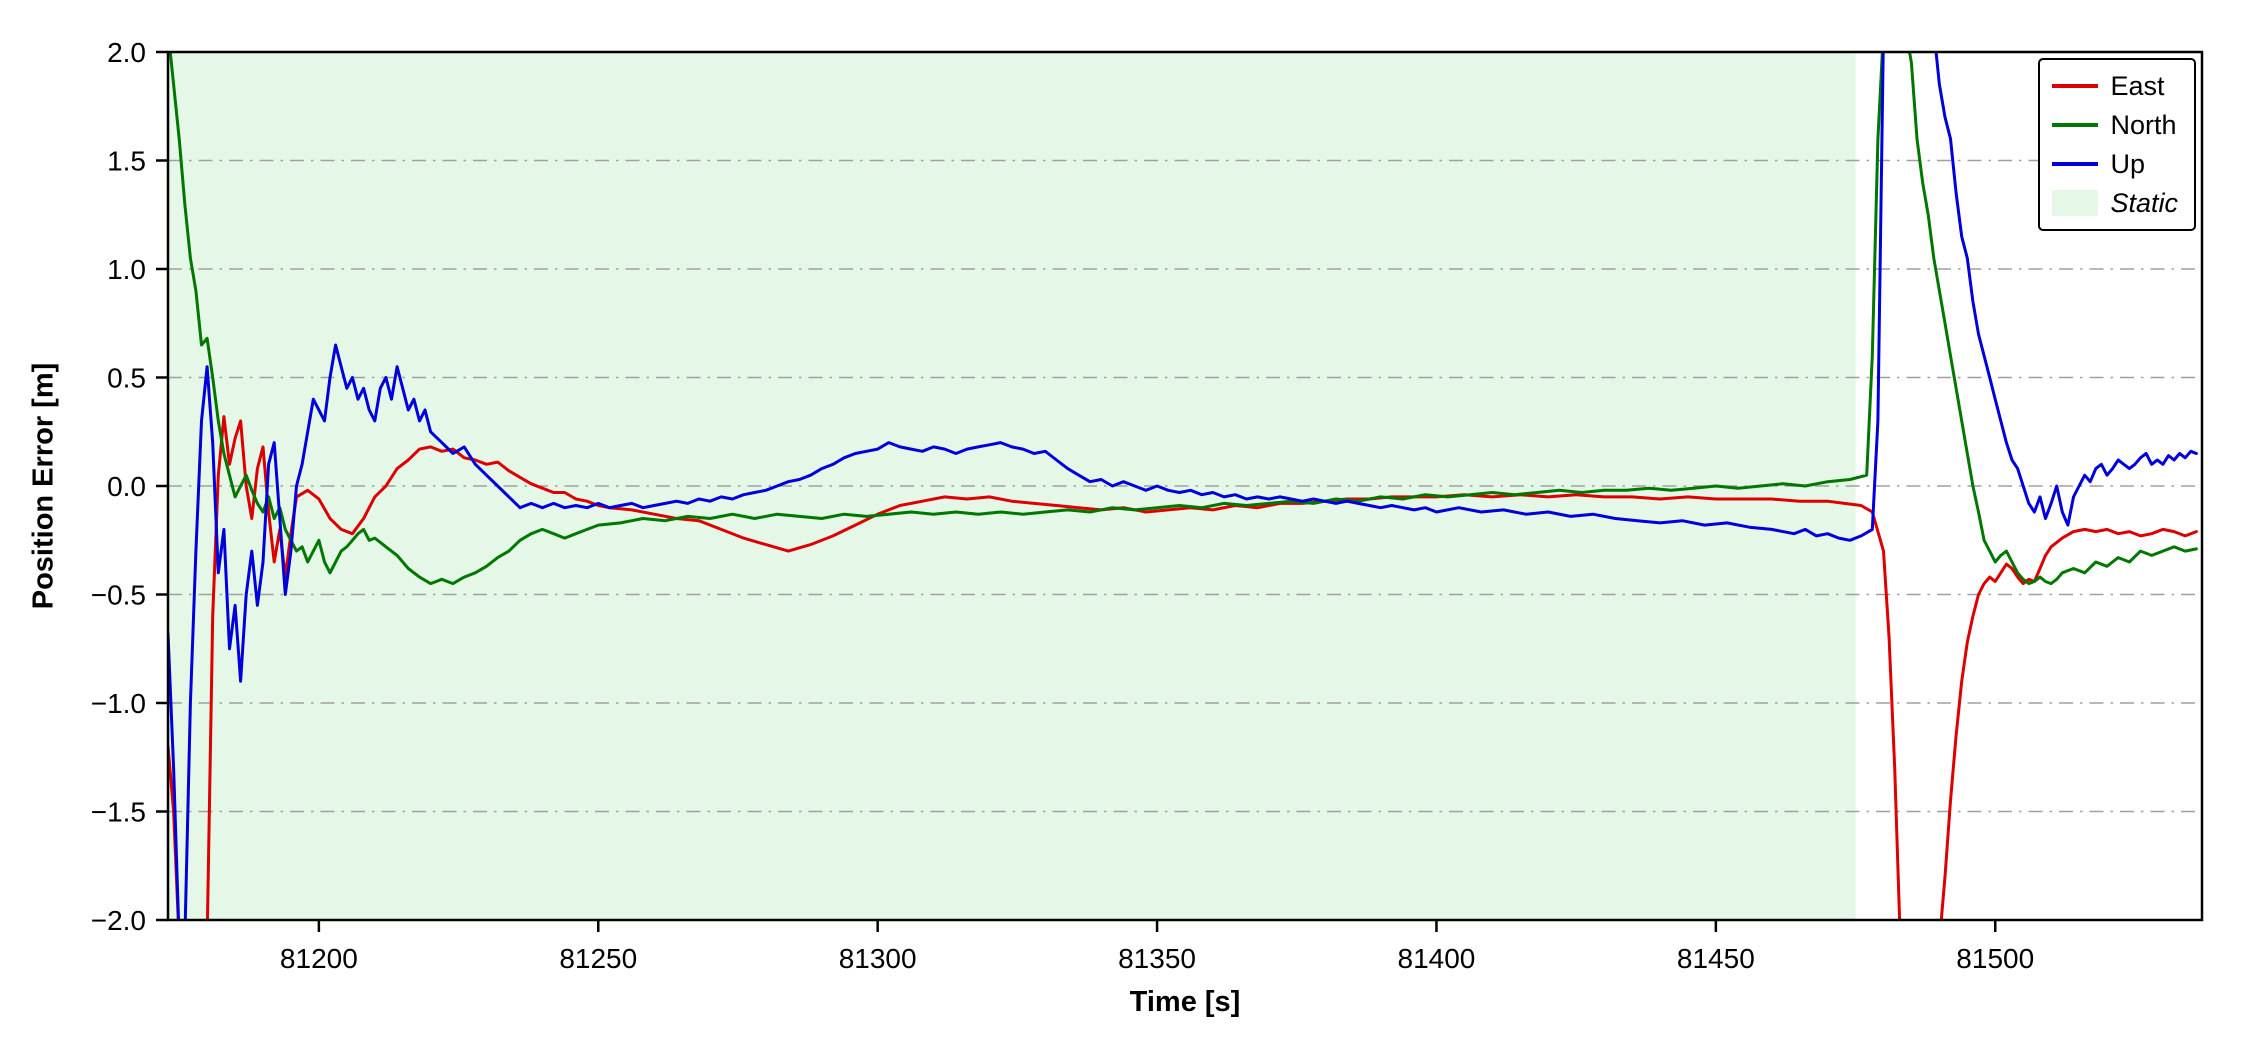 This screenshot has width=2250, height=1050. I want to click on y-tick-label: 1.0, so click(126, 269).